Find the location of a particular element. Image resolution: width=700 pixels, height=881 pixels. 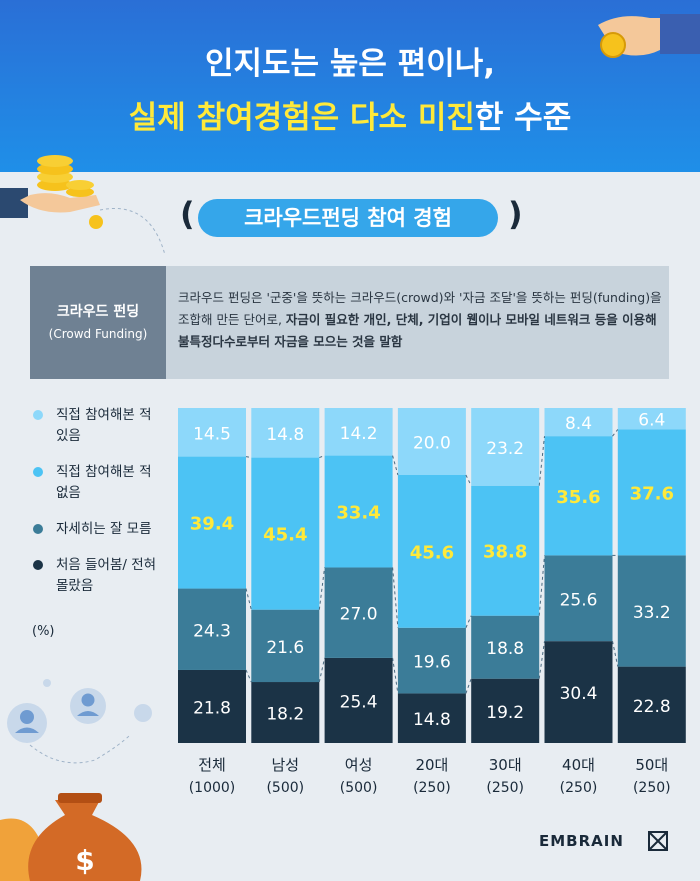

category-label: 여성 is located at coordinates (359, 765).